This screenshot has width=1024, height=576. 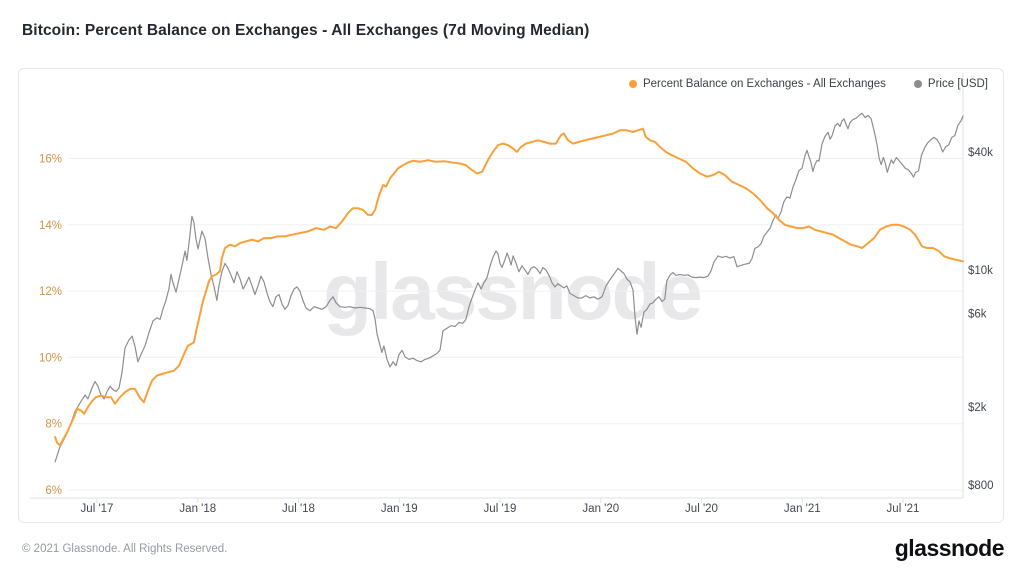 I want to click on legend-label-price-usd: Price [USD], so click(x=957, y=84).